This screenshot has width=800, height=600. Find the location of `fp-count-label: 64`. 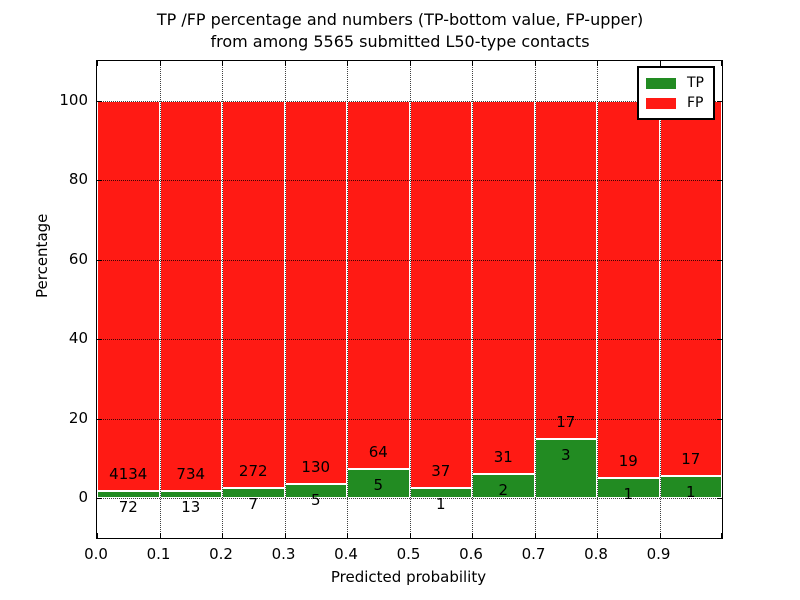

fp-count-label: 64 is located at coordinates (378, 452).